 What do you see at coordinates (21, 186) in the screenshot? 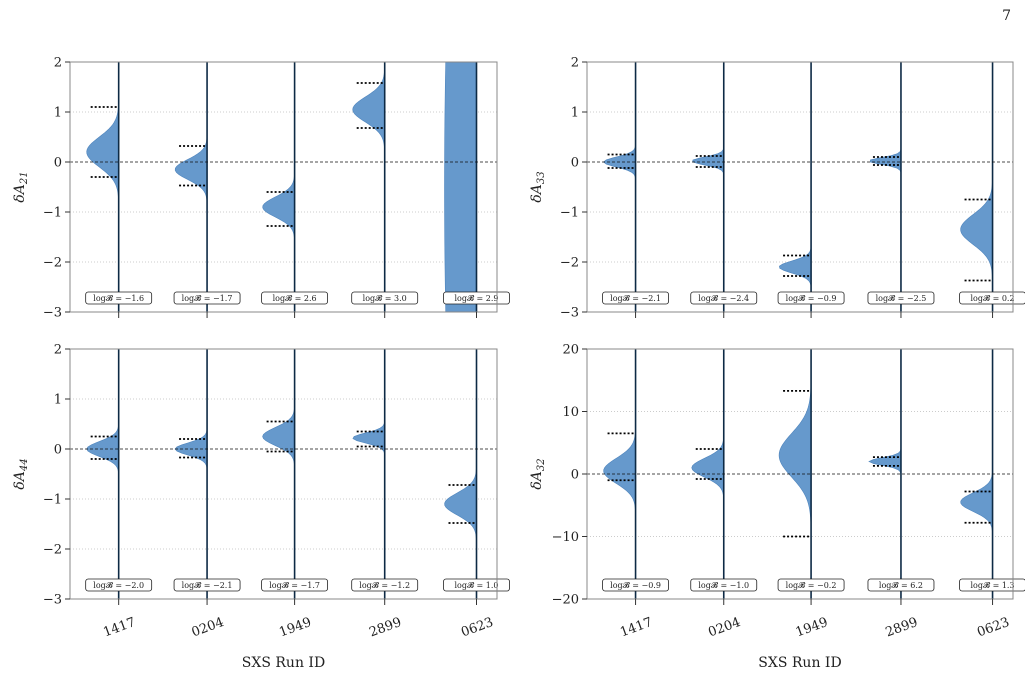
I see `y-axis-label: δA21` at bounding box center [21, 186].